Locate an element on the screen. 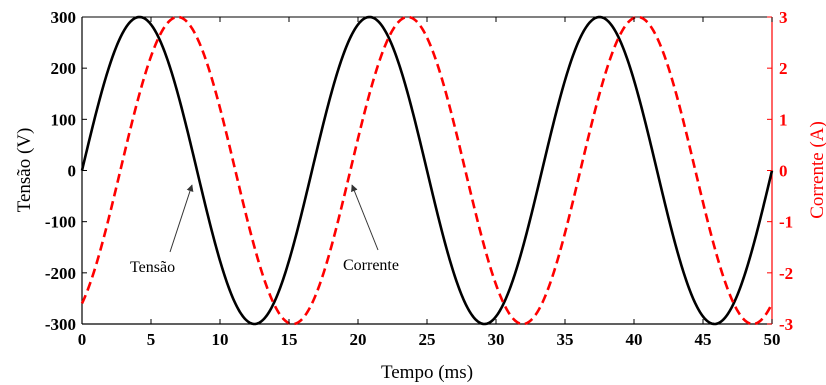 This screenshot has width=826, height=385. x-axis-title: Tempo (ms) is located at coordinates (427, 372).